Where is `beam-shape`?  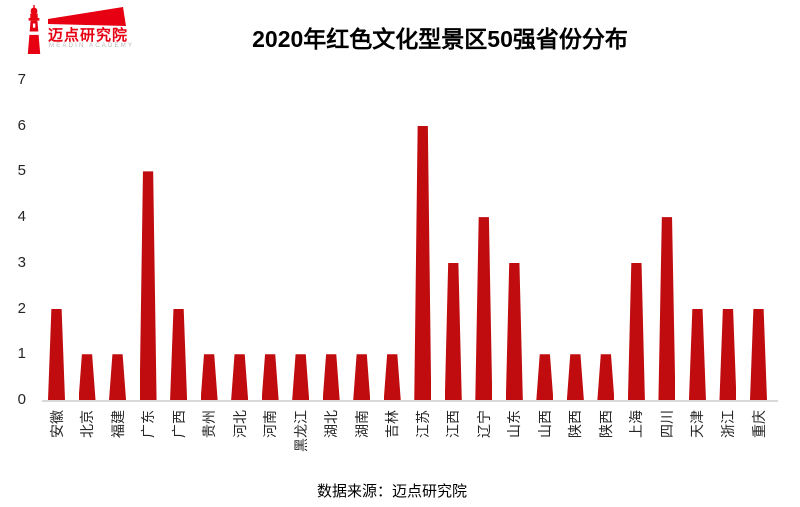 beam-shape is located at coordinates (87, 16).